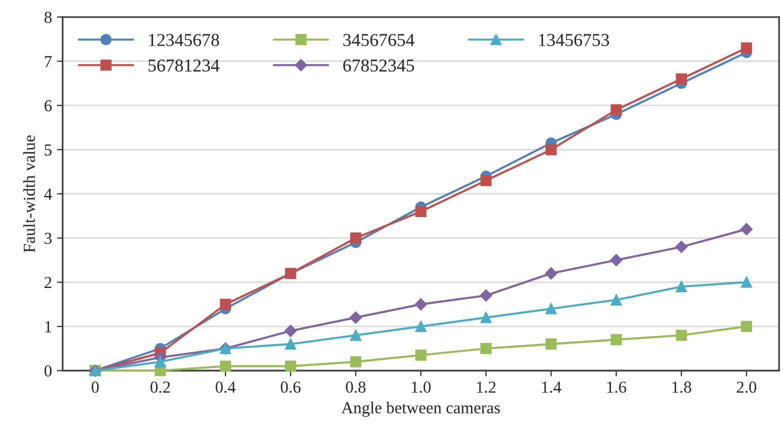 The height and width of the screenshot is (426, 783). Describe the element at coordinates (184, 40) in the screenshot. I see `legend-label: 12345678` at that location.